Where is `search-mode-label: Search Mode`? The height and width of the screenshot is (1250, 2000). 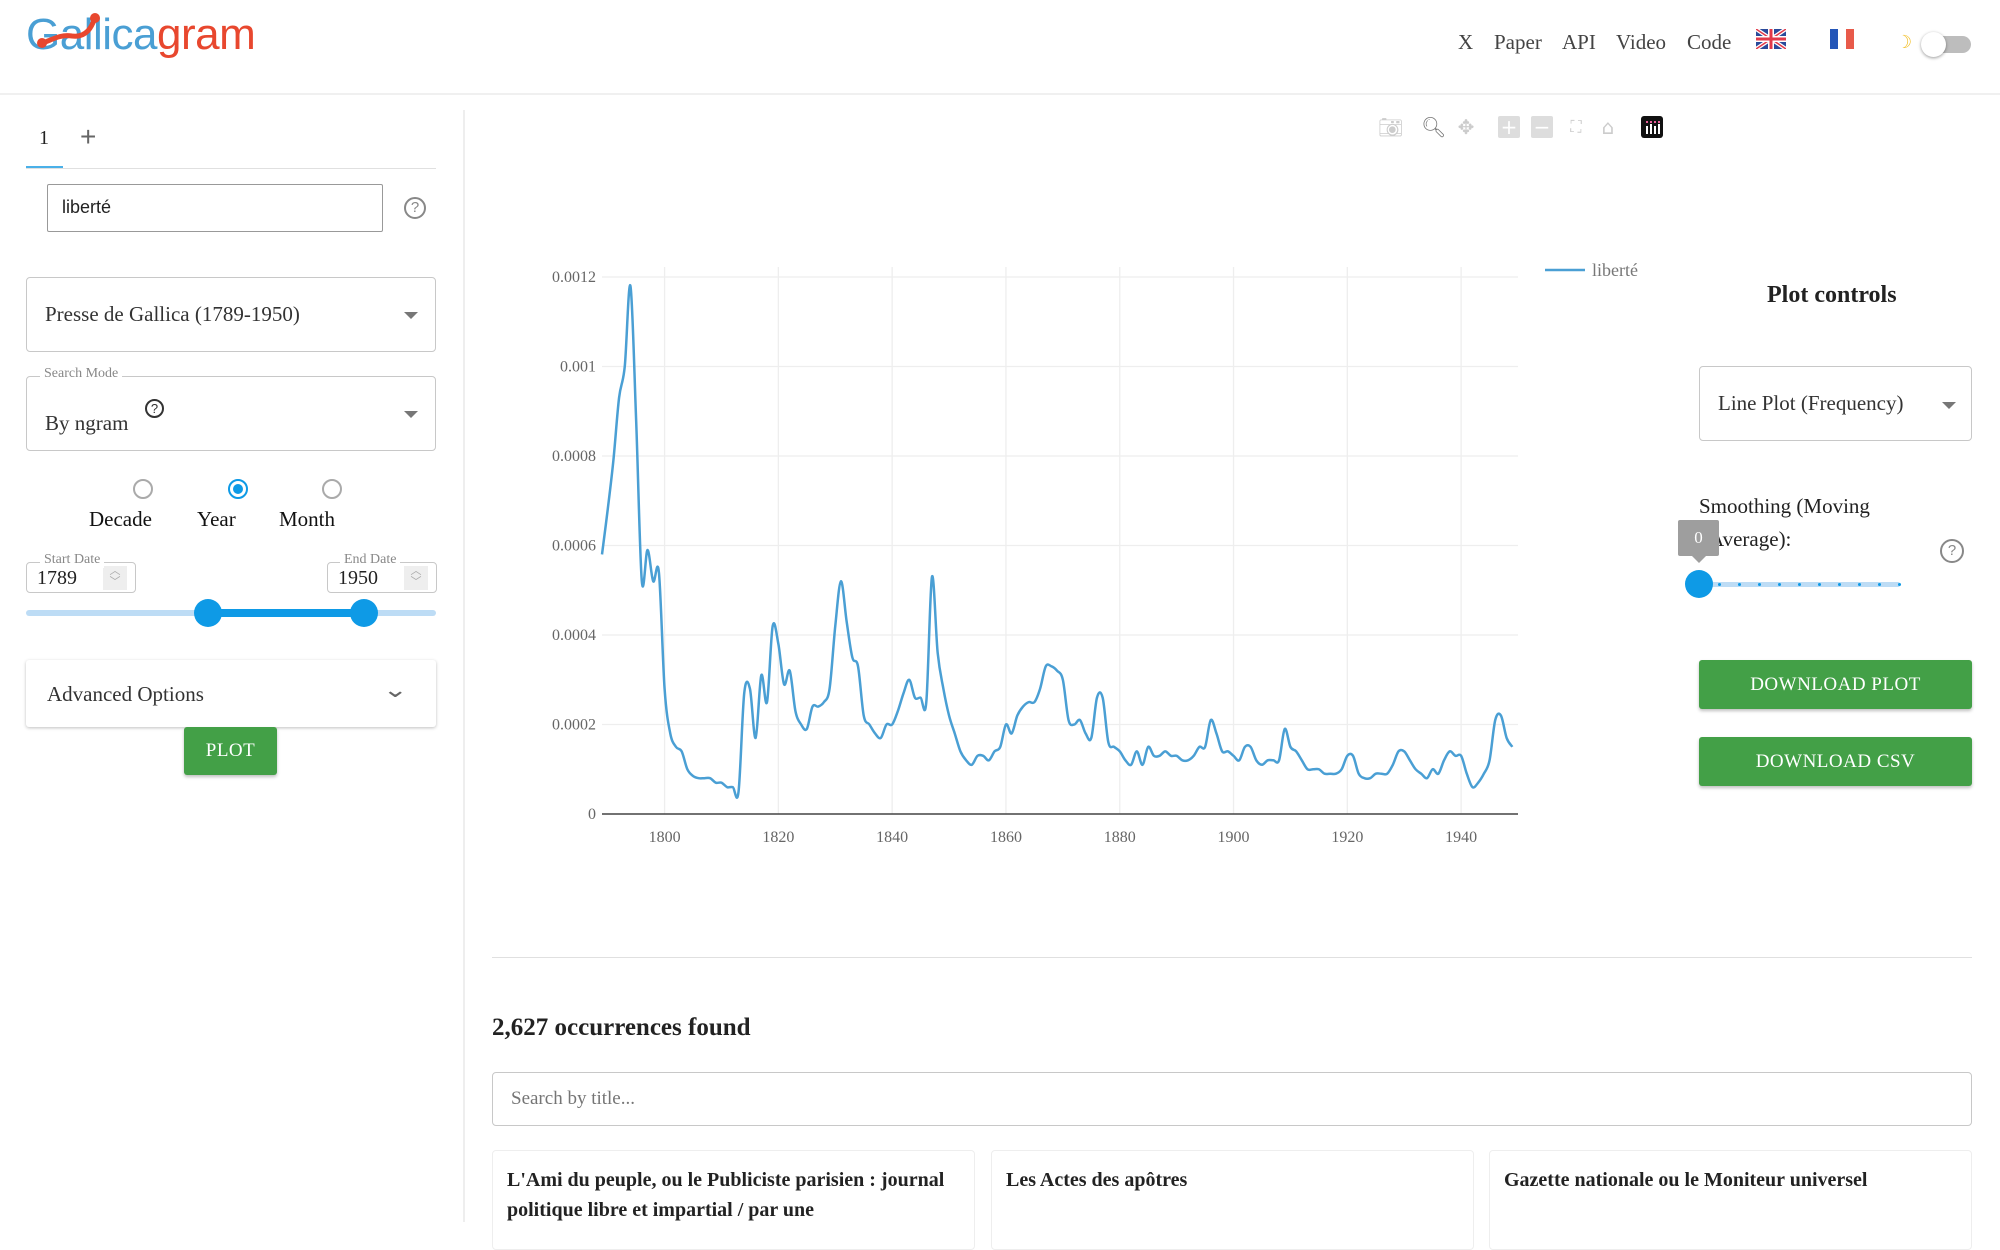
search-mode-label: Search Mode is located at coordinates (81, 374).